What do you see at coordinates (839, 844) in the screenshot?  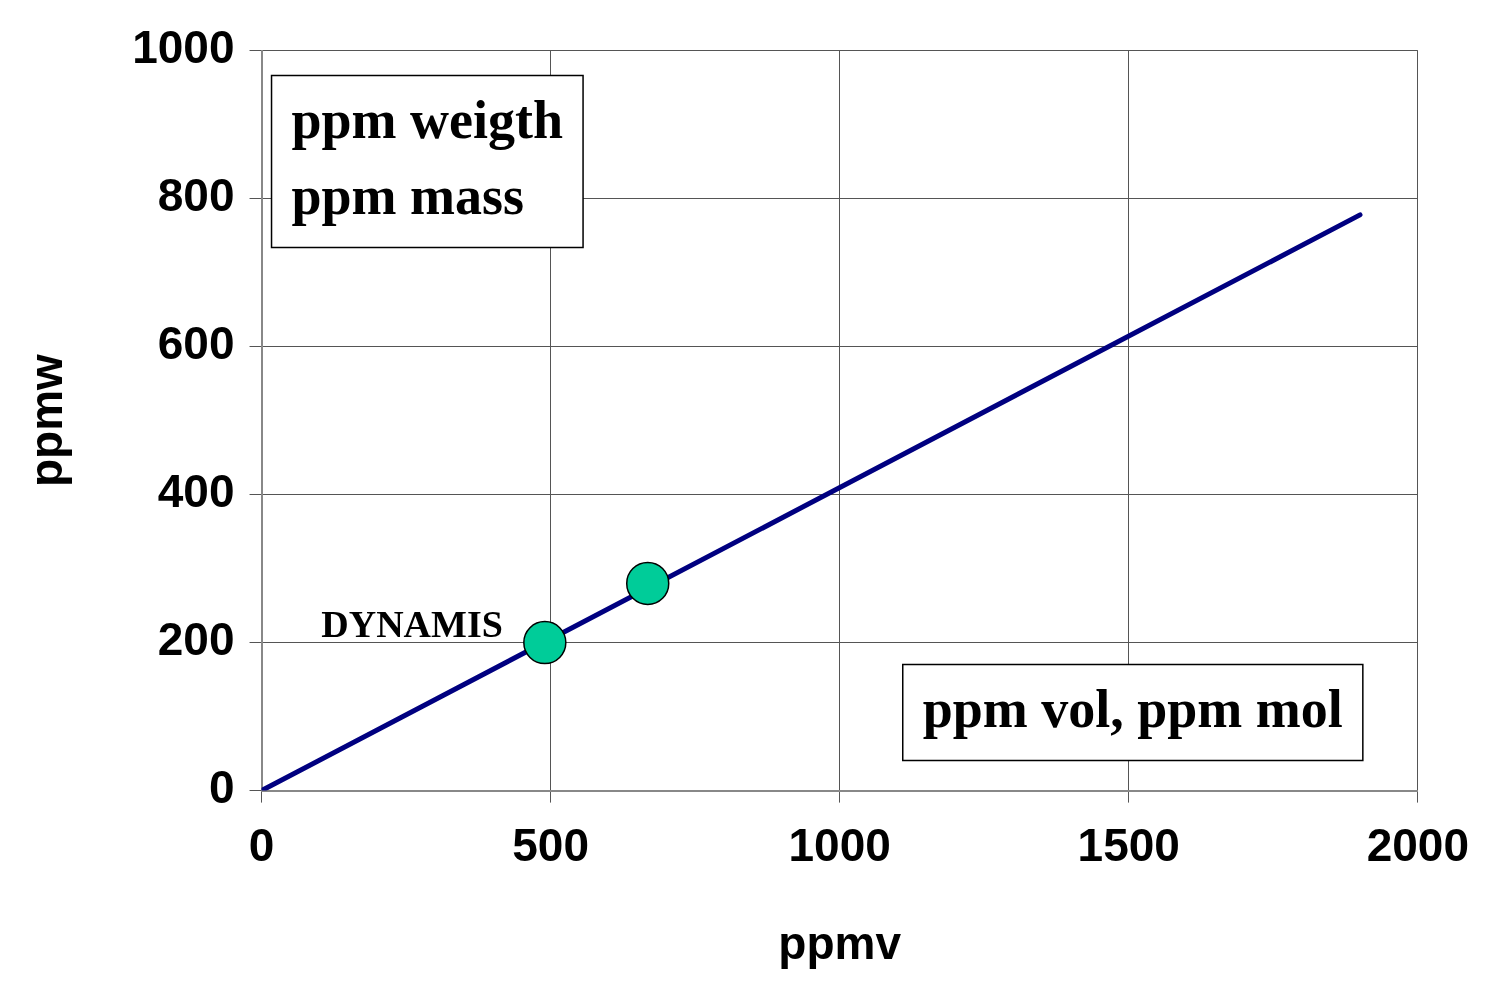 I see `x-tick-label: 1000` at bounding box center [839, 844].